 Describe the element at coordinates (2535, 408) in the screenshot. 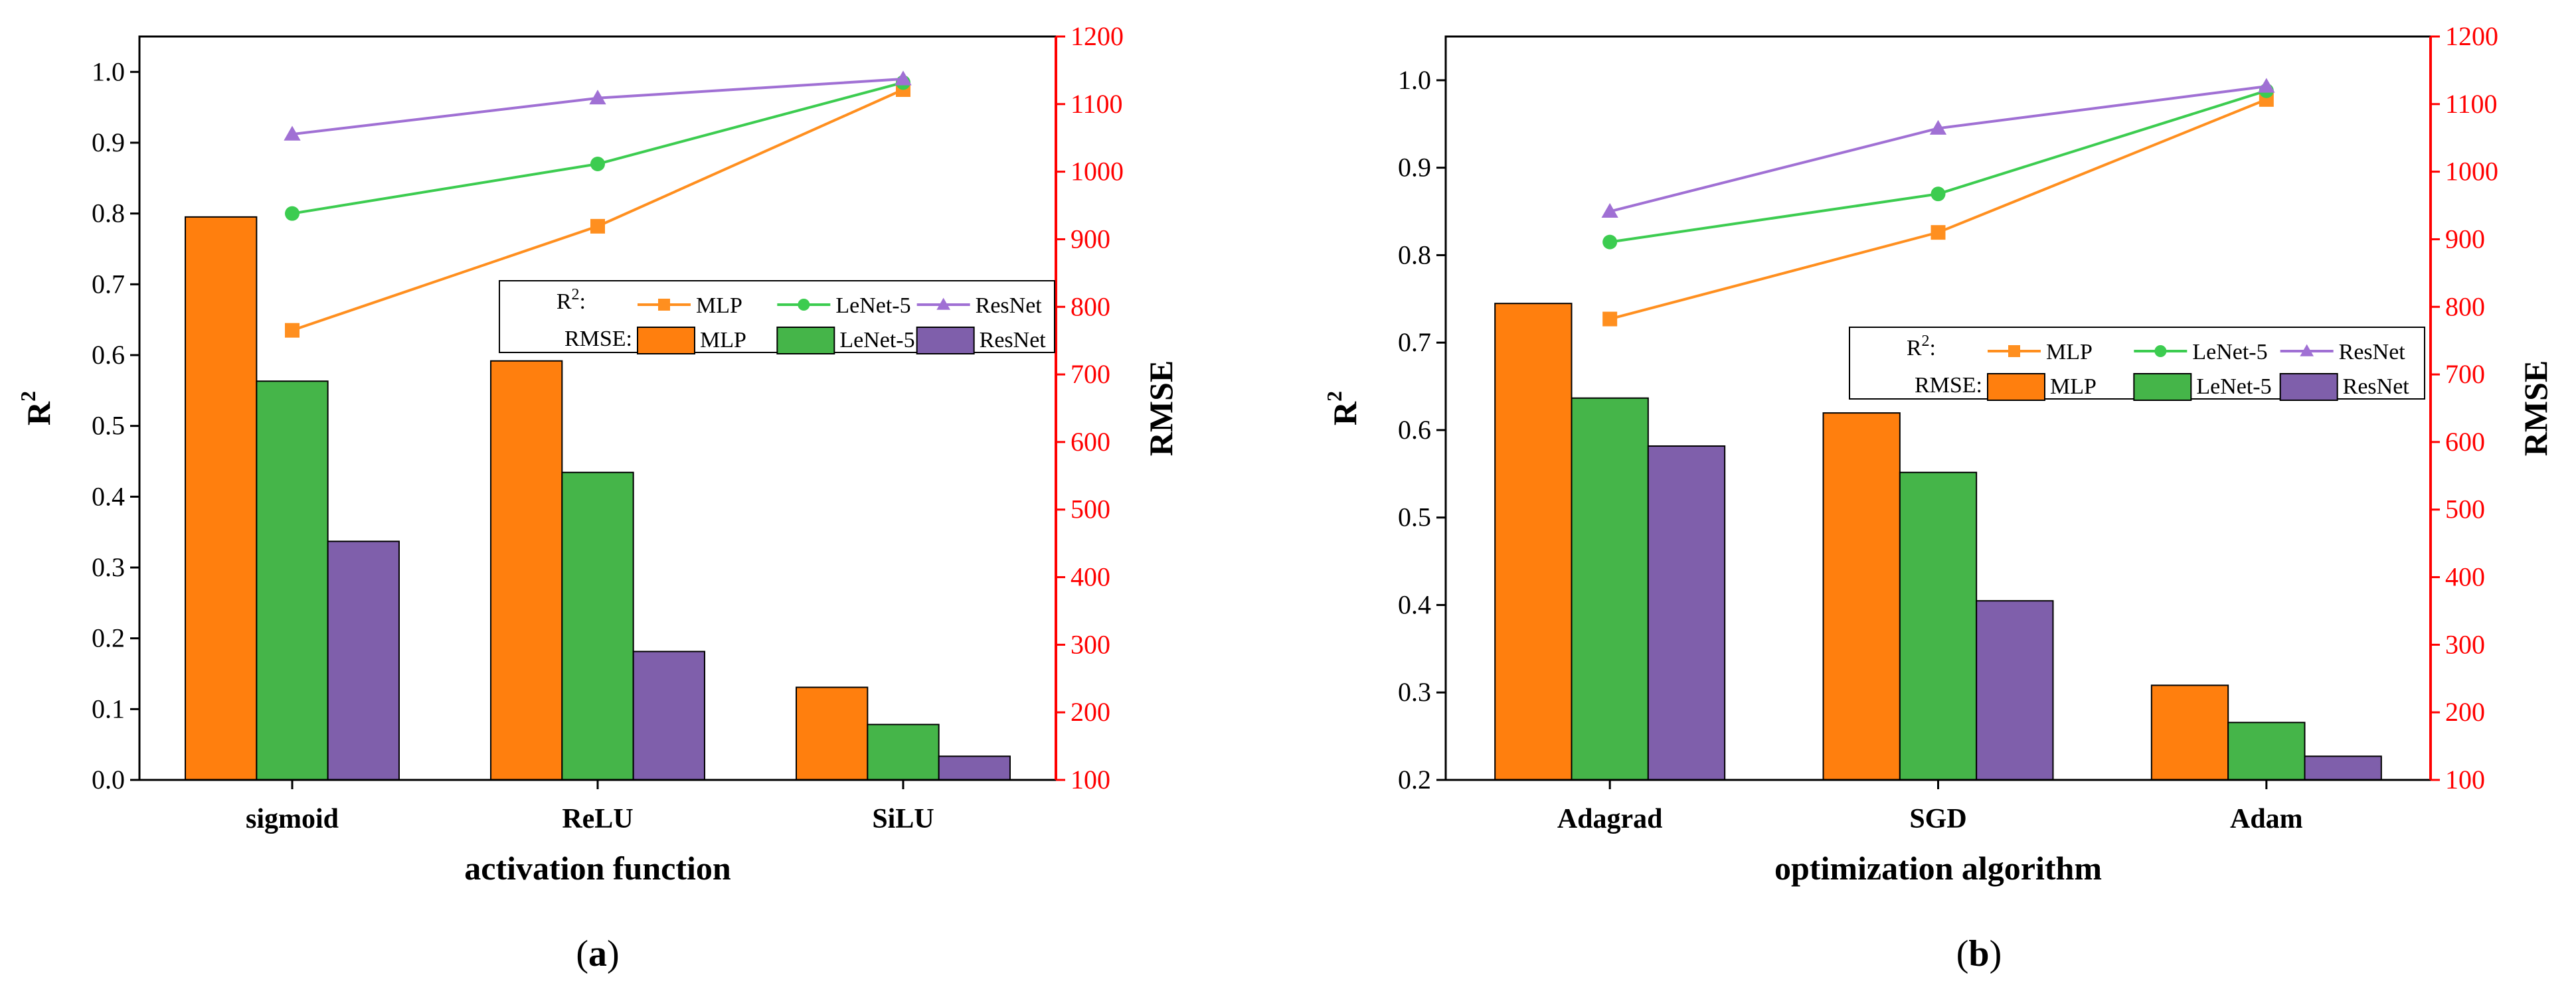

I see `y-axis-title-right: RMSE` at that location.